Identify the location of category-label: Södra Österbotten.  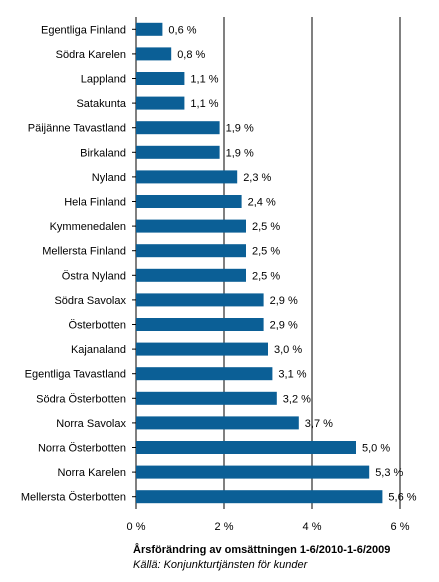
(81, 399).